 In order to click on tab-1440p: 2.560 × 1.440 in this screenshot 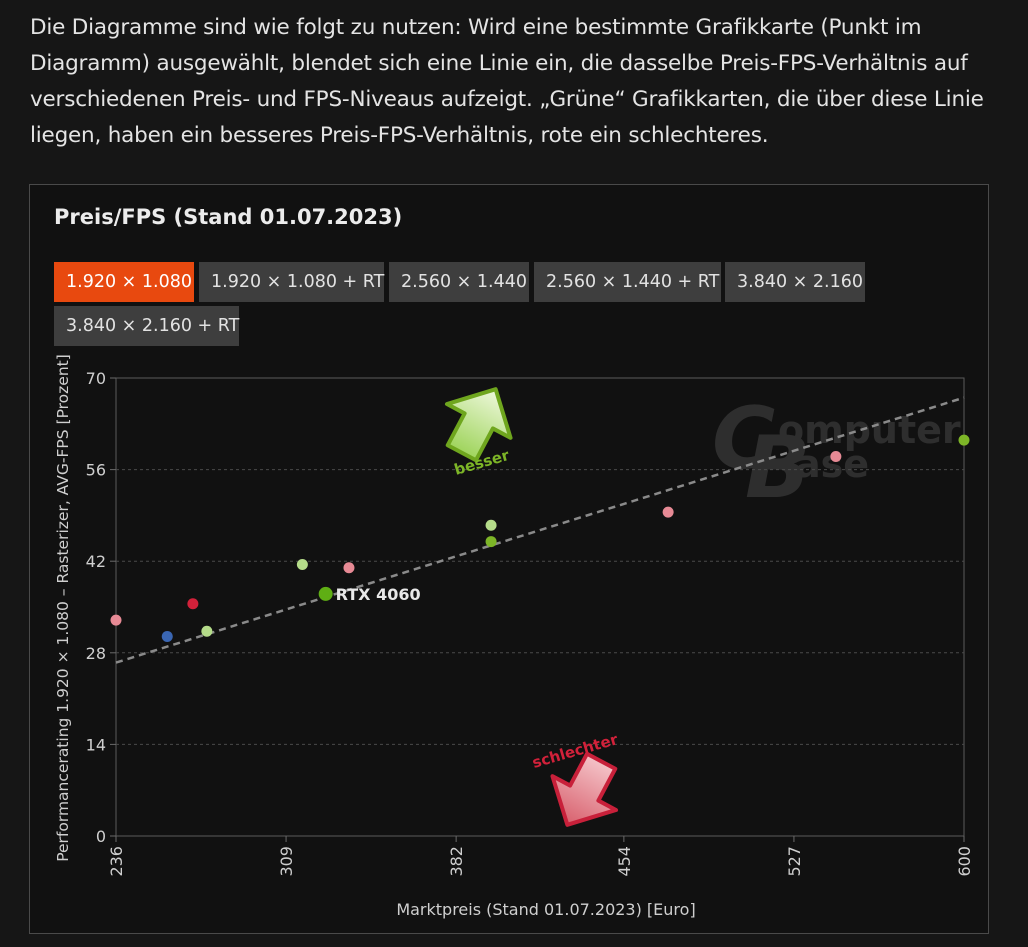, I will do `click(459, 282)`.